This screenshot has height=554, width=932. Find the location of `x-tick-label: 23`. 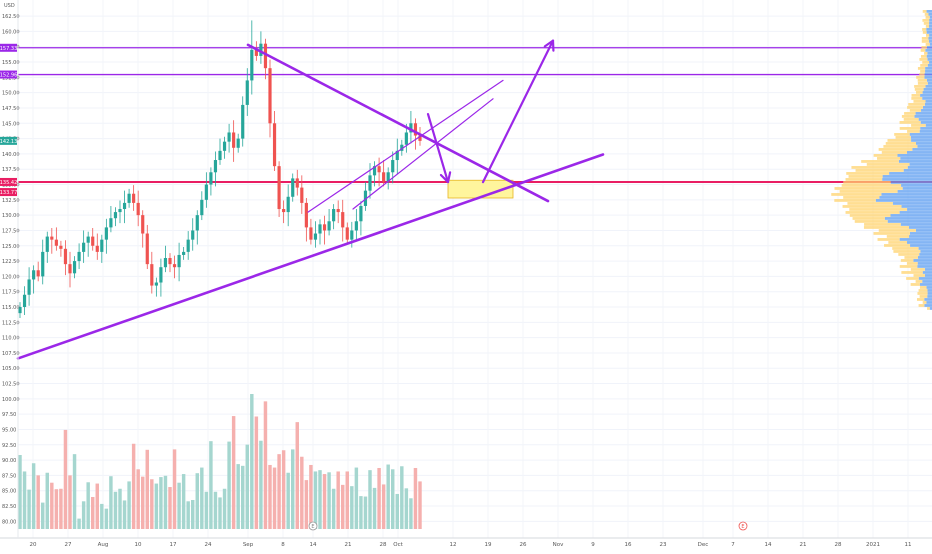

x-tick-label: 23 is located at coordinates (663, 545).